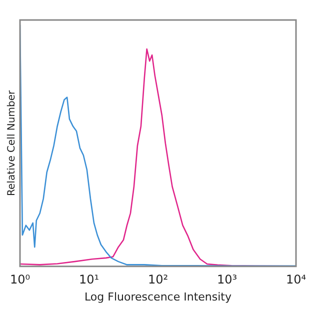  Describe the element at coordinates (20, 279) in the screenshot. I see `x-tick-label: 10⁰` at that location.